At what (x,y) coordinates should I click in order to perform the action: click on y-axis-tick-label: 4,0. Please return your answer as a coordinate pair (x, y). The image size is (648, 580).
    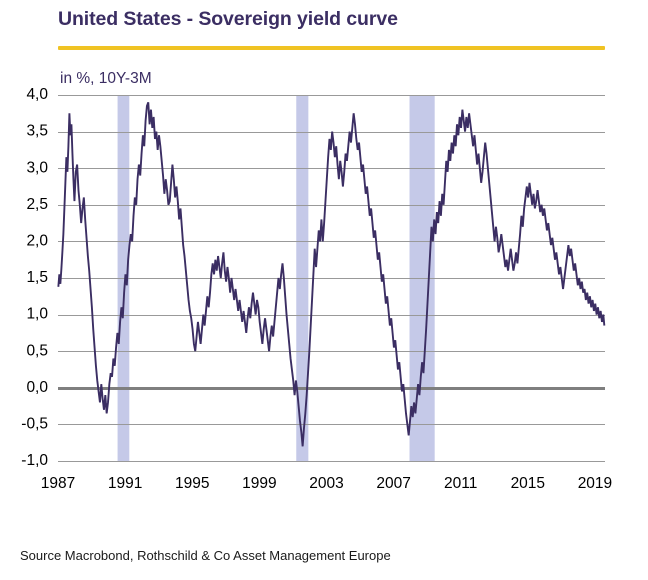
    Looking at the image, I should click on (37, 94).